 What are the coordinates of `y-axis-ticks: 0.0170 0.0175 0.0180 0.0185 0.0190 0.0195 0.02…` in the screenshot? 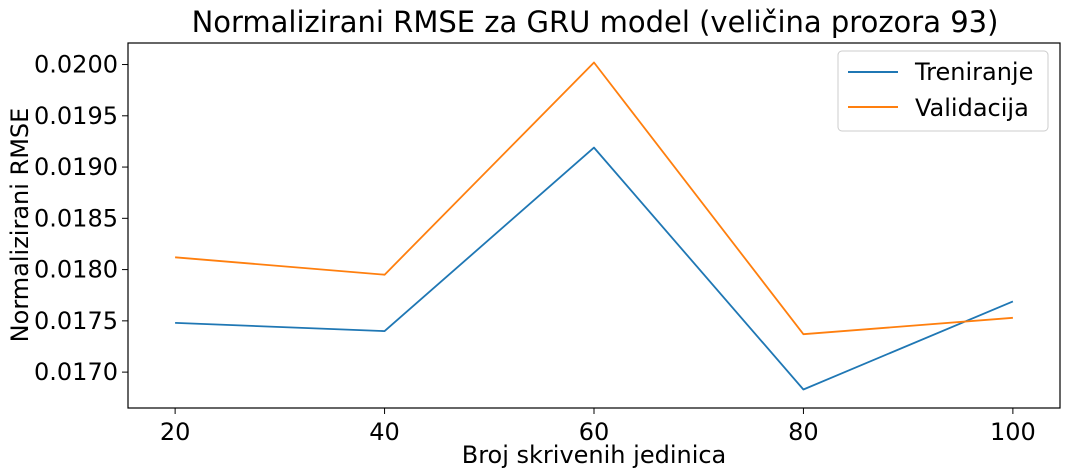 It's located at (81, 218).